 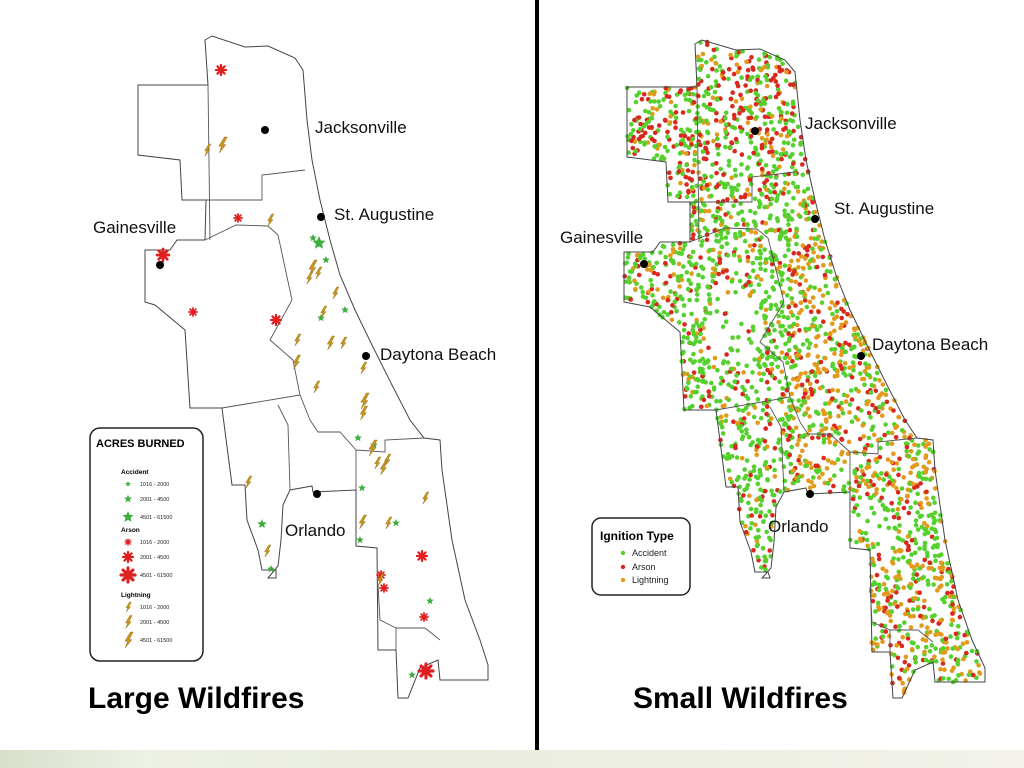 I want to click on arson-legend-label: Arson, so click(x=644, y=567).